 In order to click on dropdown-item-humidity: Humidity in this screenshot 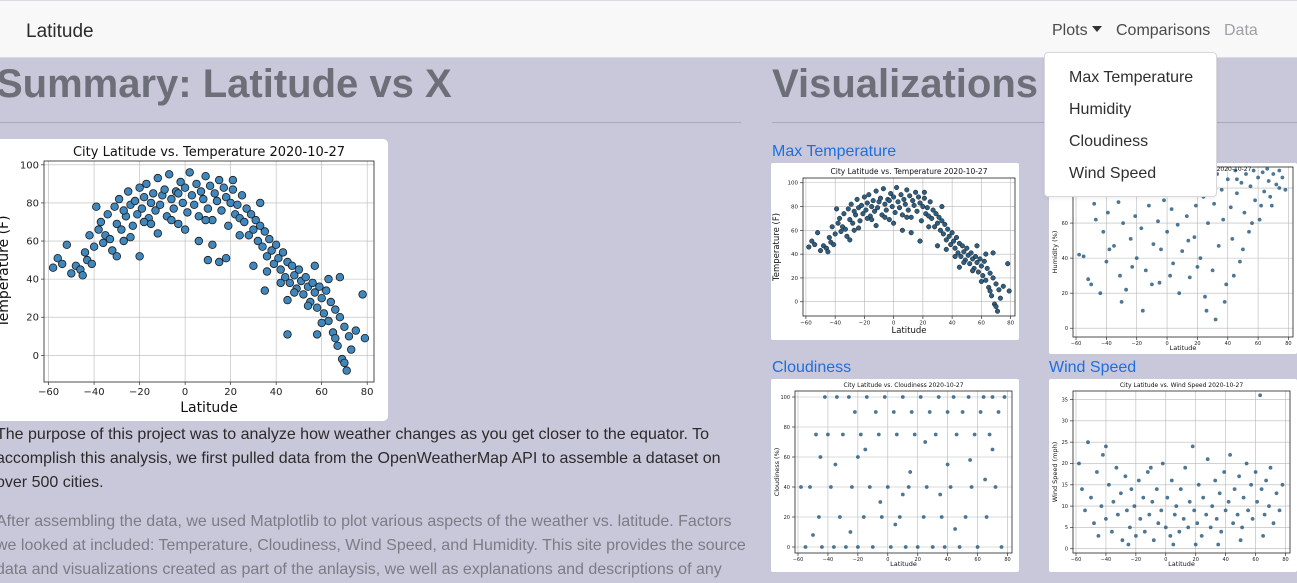, I will do `click(1100, 109)`.